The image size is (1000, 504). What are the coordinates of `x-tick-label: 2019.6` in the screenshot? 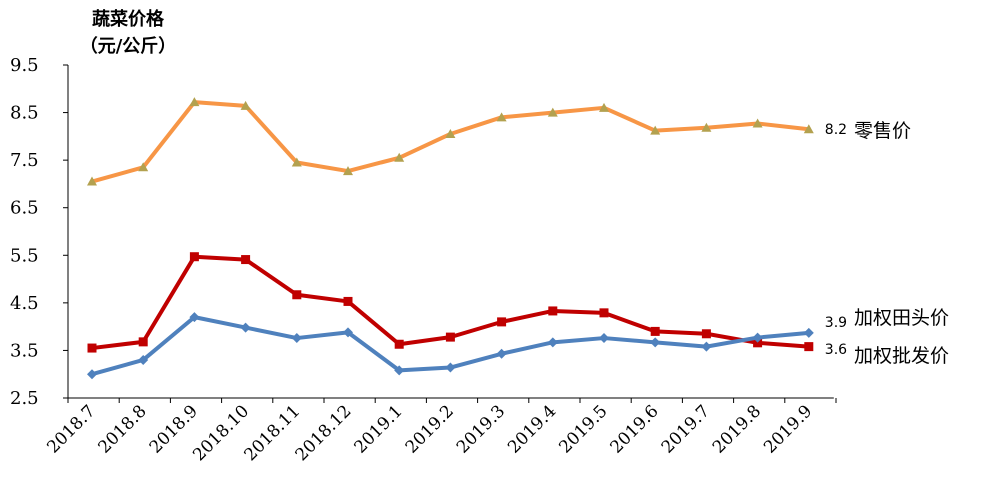 It's located at (635, 429).